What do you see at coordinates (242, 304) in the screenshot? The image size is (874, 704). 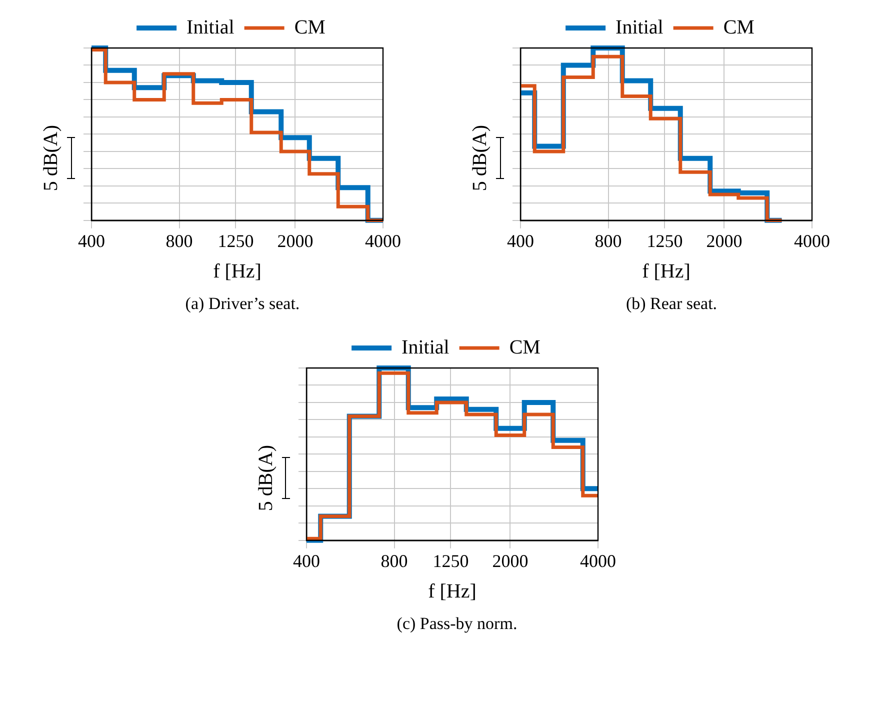 I see `text: (a) Driver’s seat.` at bounding box center [242, 304].